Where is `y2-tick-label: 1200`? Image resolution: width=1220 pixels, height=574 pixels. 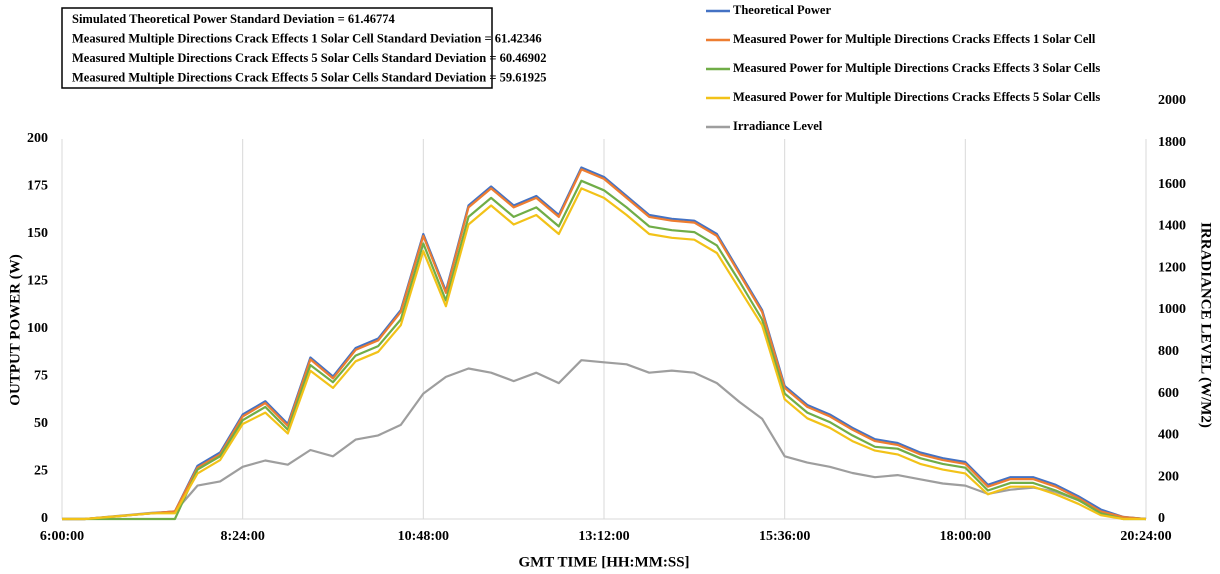 y2-tick-label: 1200 is located at coordinates (1172, 267).